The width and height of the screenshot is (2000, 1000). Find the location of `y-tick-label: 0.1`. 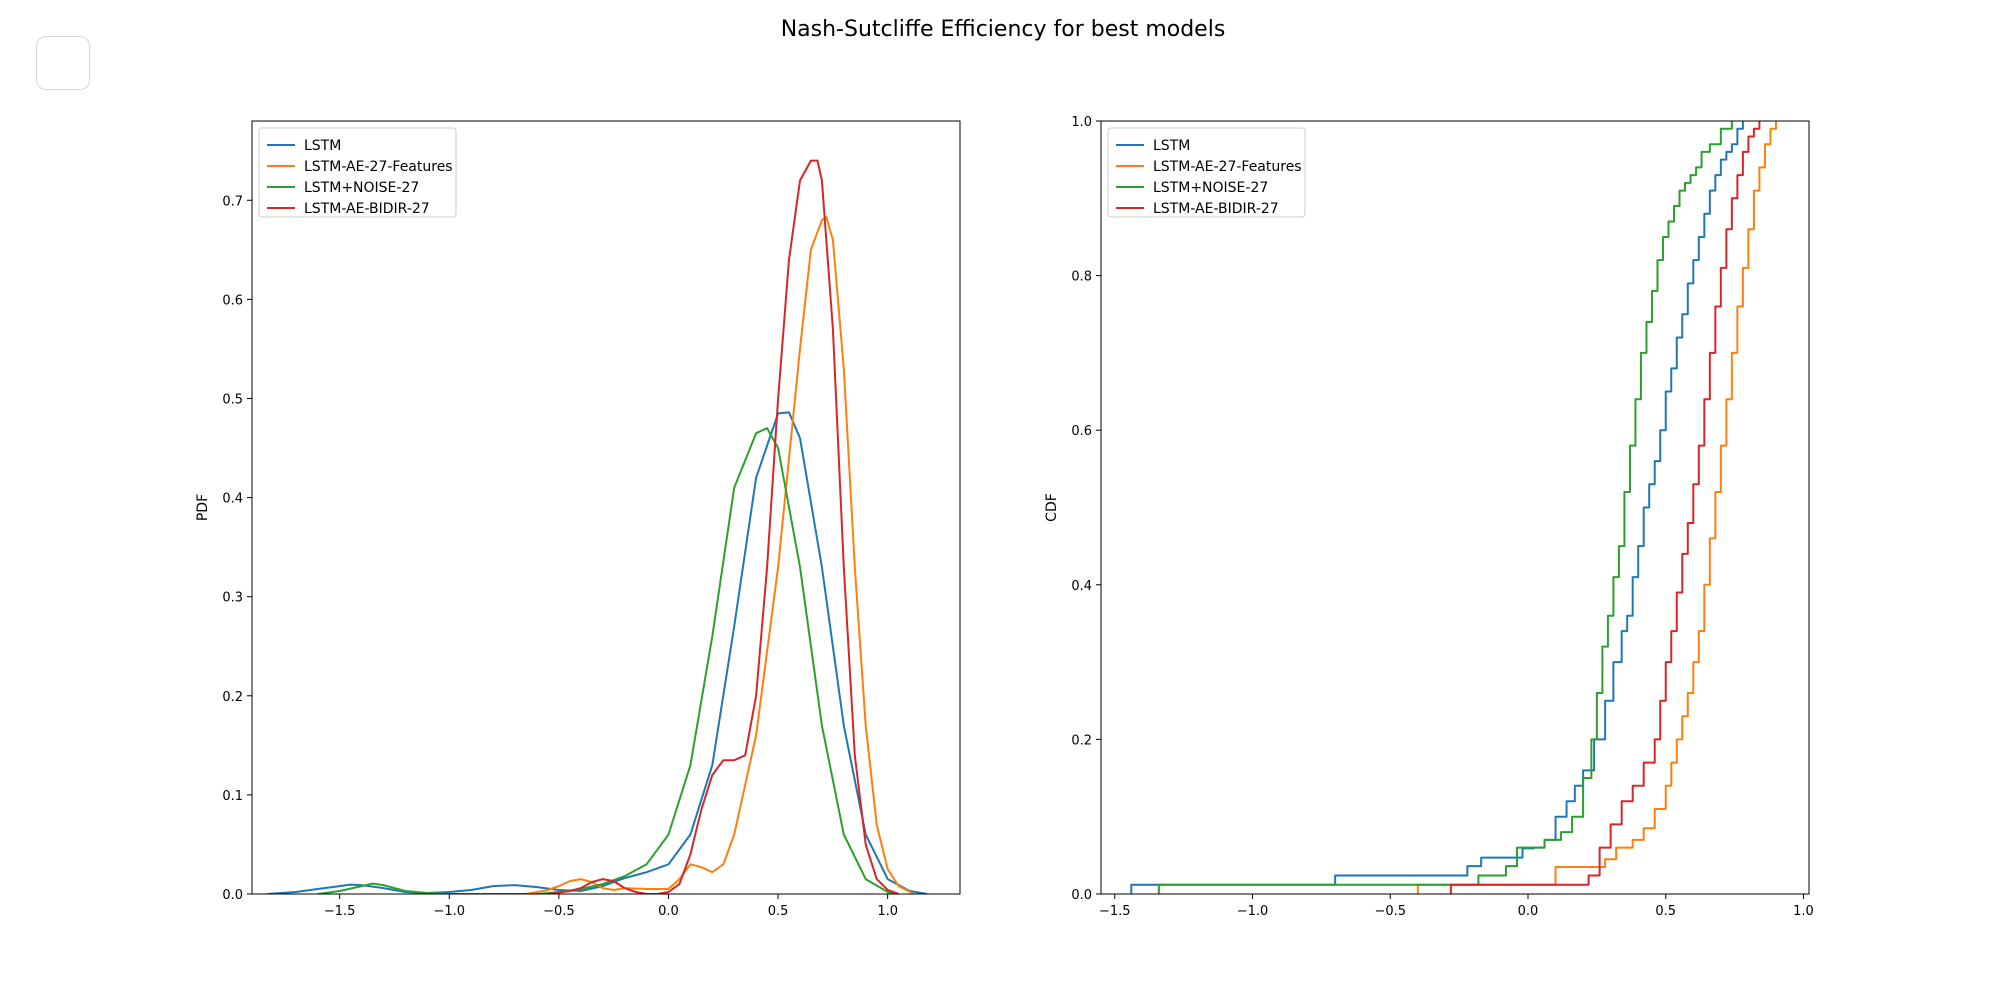

y-tick-label: 0.1 is located at coordinates (232, 796).